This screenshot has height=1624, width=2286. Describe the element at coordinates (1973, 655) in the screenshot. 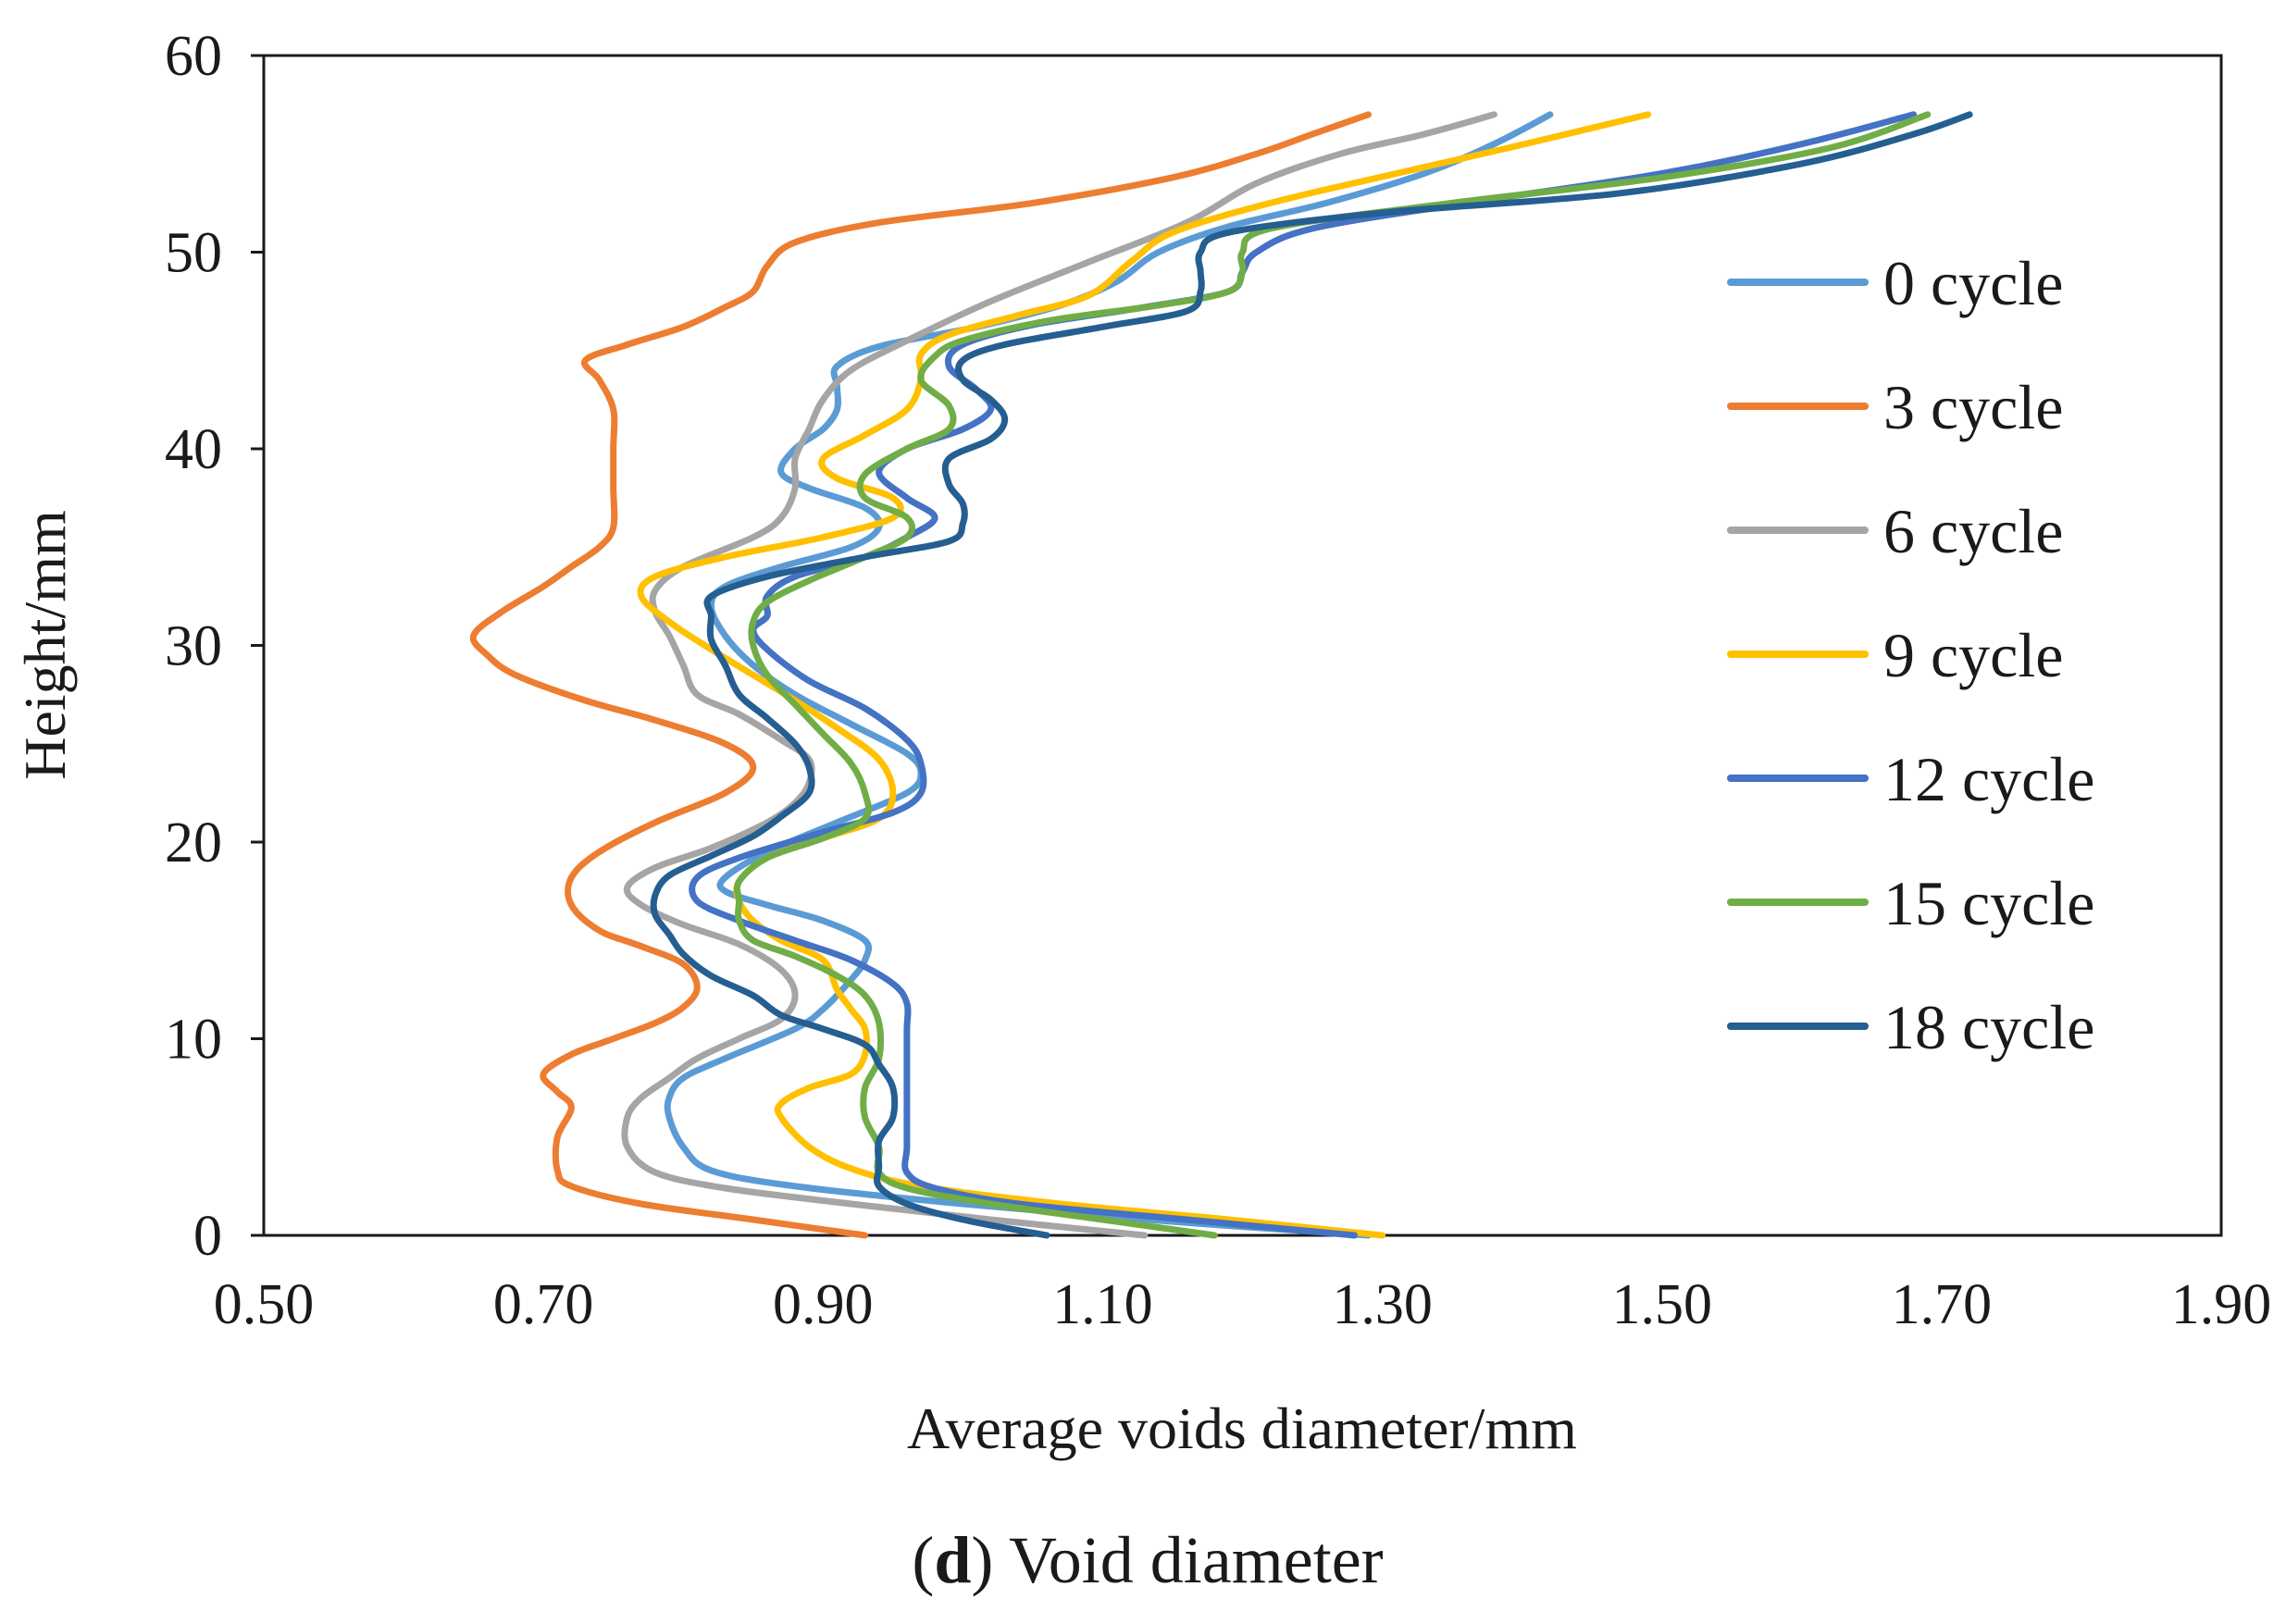

I see `legend-label-9-cycle: 9 cycle` at that location.